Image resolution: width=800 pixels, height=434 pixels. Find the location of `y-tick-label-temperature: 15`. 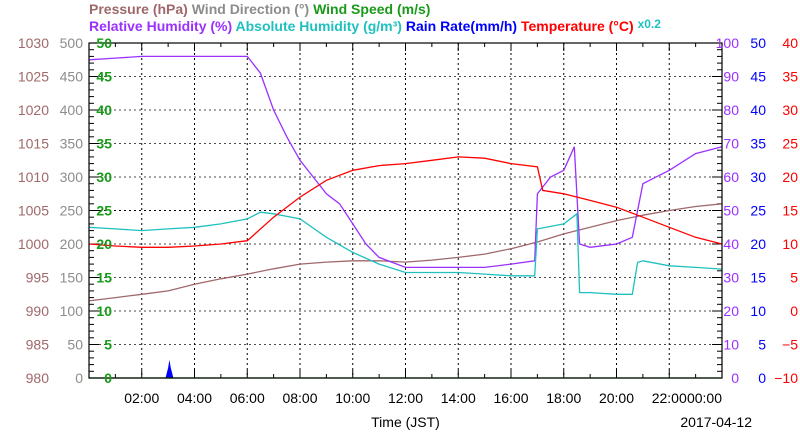

y-tick-label-temperature: 15 is located at coordinates (790, 211).